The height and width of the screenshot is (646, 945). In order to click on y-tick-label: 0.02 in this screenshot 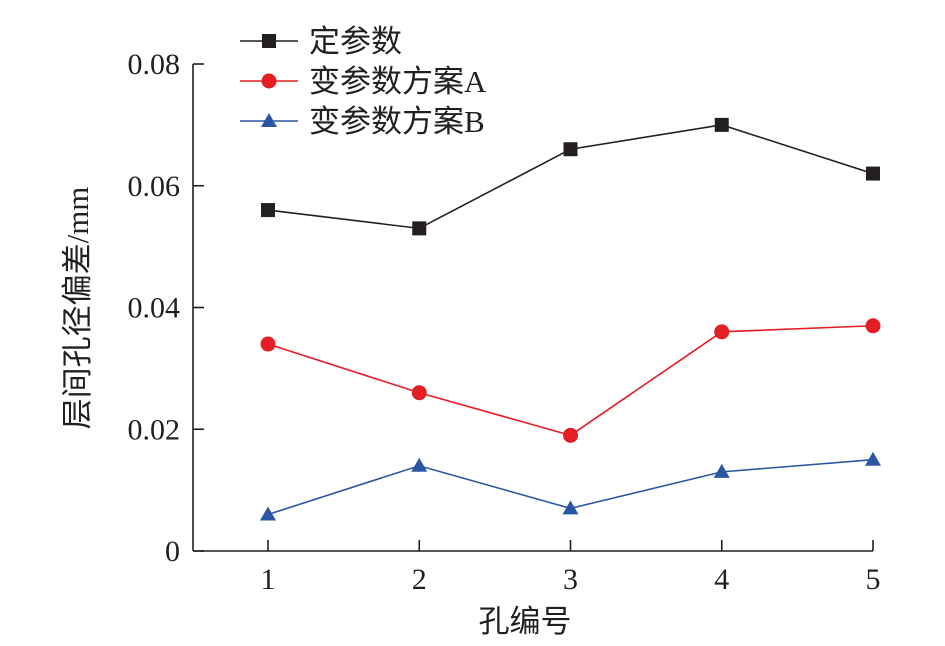, I will do `click(154, 429)`.